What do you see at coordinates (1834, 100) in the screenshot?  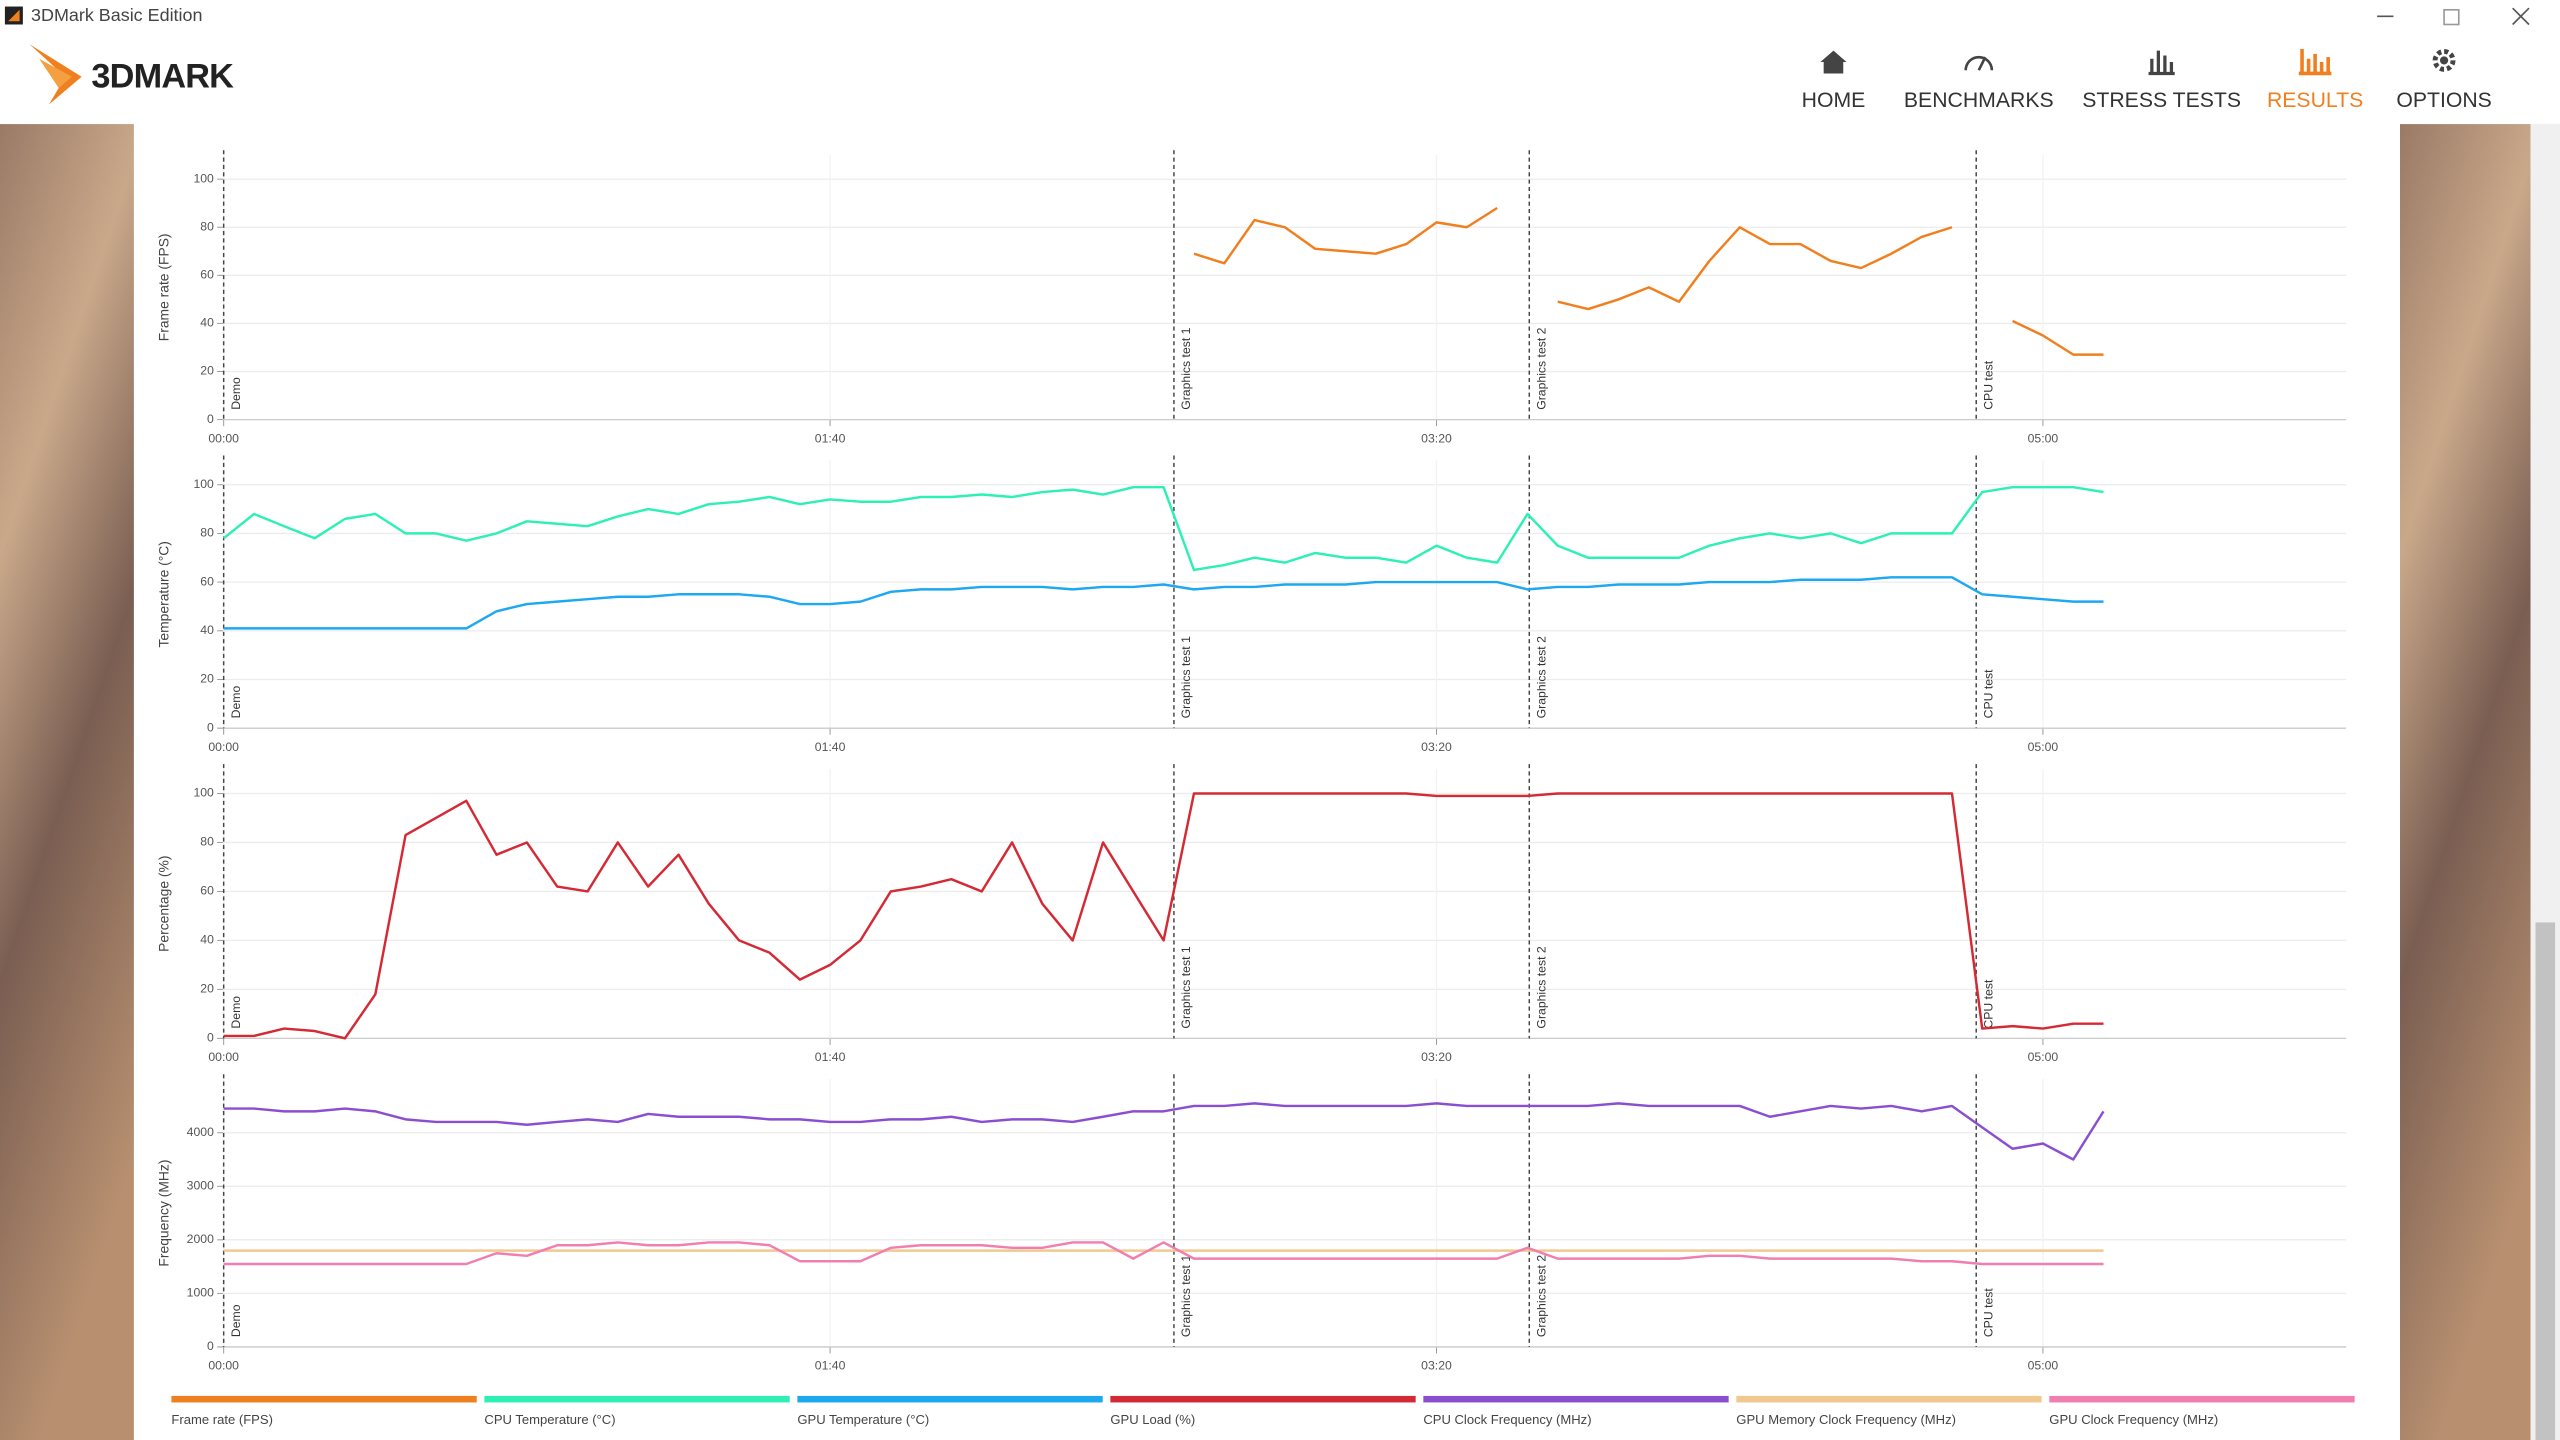 I see `nav-item: HOME` at bounding box center [1834, 100].